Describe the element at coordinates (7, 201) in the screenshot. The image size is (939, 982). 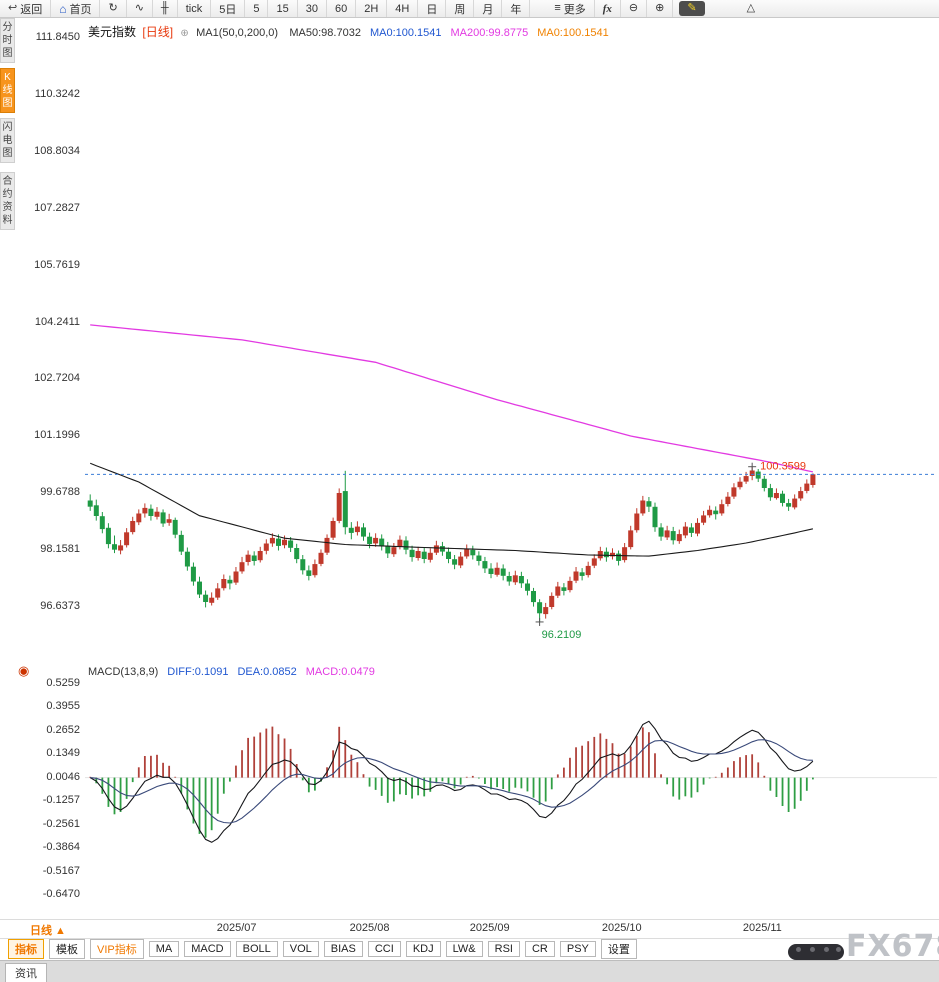
I see `chart-type-tab-4: 合约资料` at that location.